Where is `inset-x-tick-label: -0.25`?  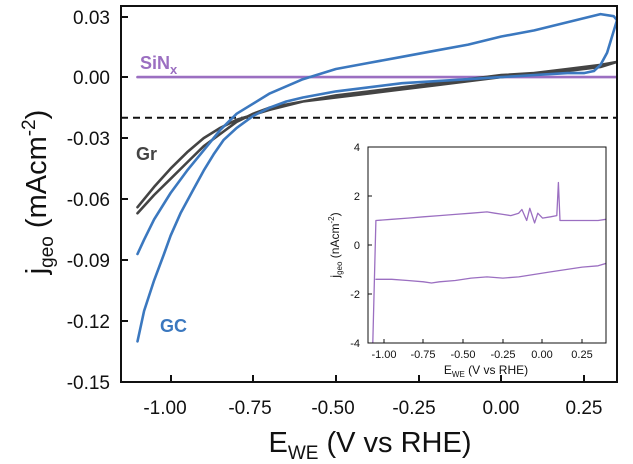 inset-x-tick-label: -0.25 is located at coordinates (502, 355).